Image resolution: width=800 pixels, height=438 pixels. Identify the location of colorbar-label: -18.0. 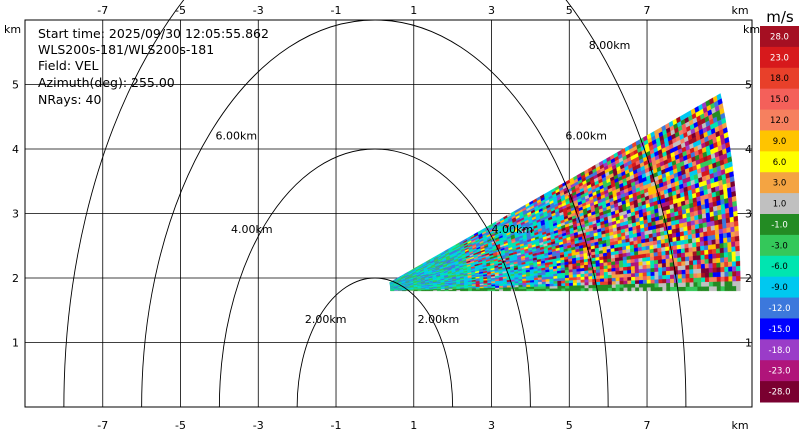
(780, 351).